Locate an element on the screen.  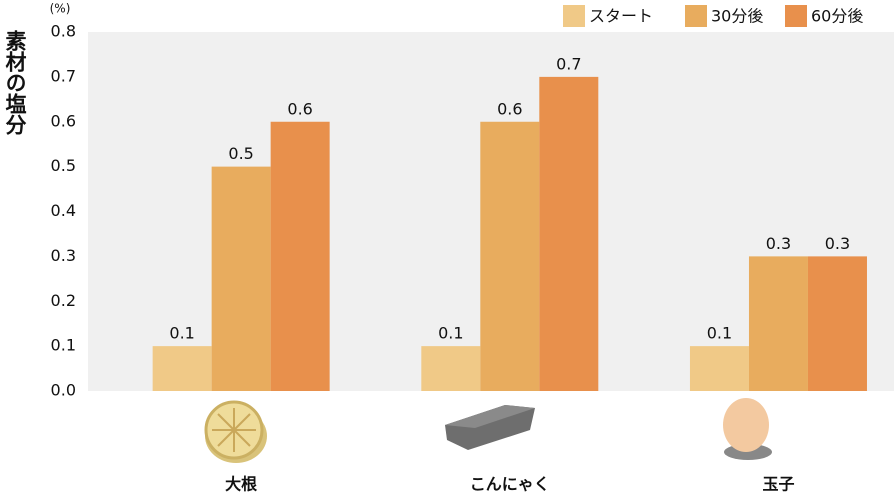
y-tick-label: 0.4 is located at coordinates (63, 210).